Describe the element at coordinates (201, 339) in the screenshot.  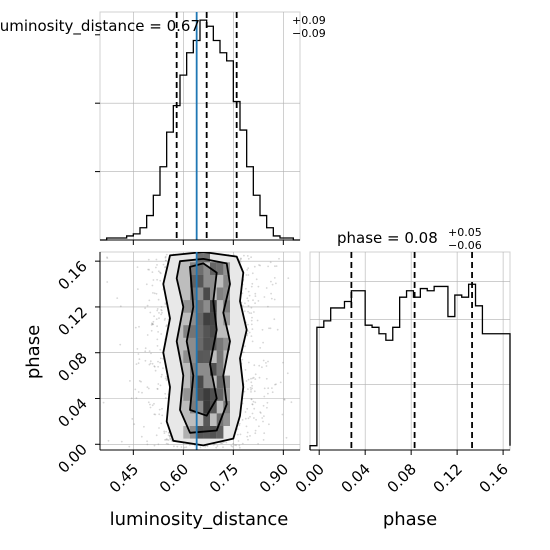
I see `contour-line-inner` at that location.